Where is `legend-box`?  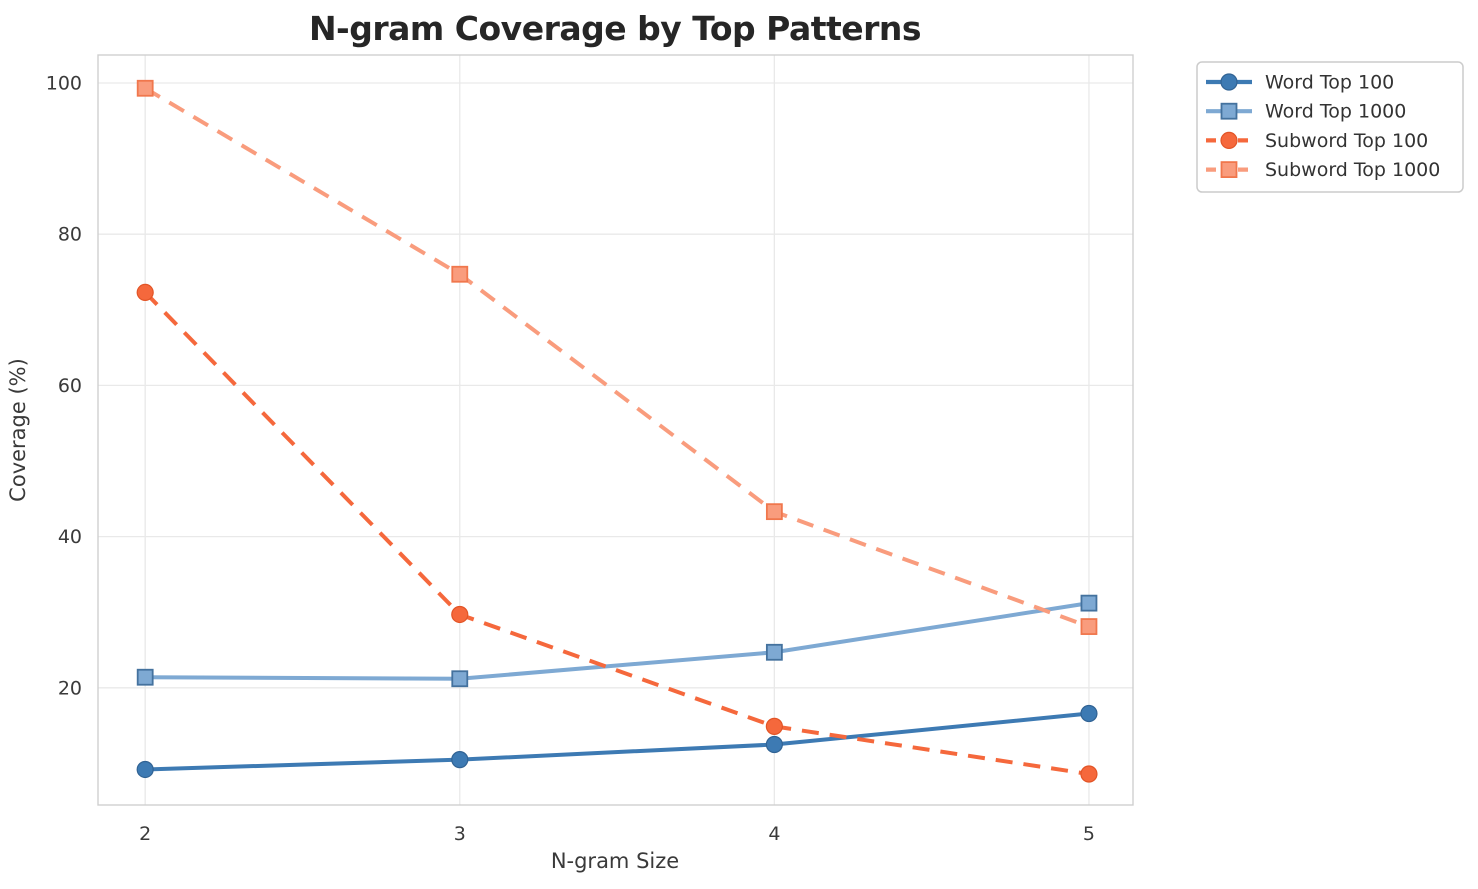 legend-box is located at coordinates (1330, 127).